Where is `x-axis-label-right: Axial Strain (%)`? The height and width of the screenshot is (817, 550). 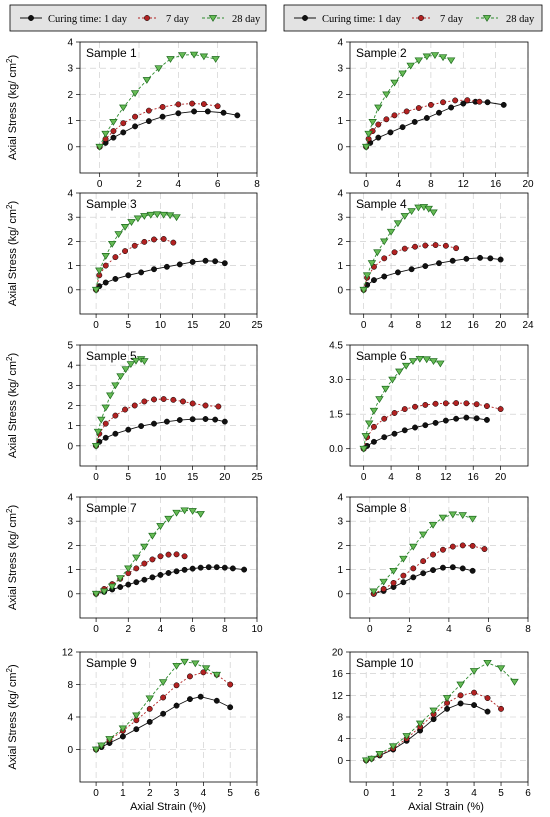 x-axis-label-right: Axial Strain (%) is located at coordinates (446, 807).